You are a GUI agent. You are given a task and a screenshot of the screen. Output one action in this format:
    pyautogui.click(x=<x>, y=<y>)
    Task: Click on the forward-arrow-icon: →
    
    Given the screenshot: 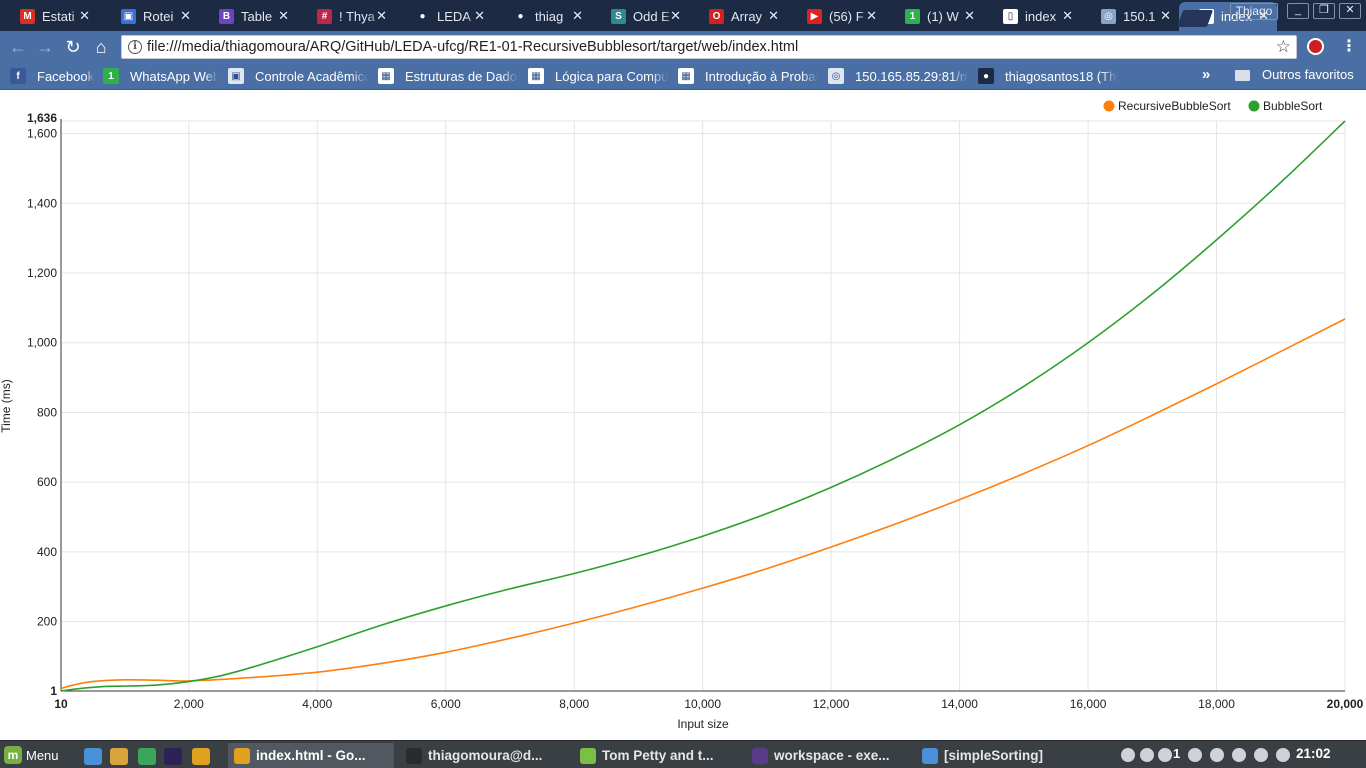 What is the action you would take?
    pyautogui.click(x=45, y=47)
    